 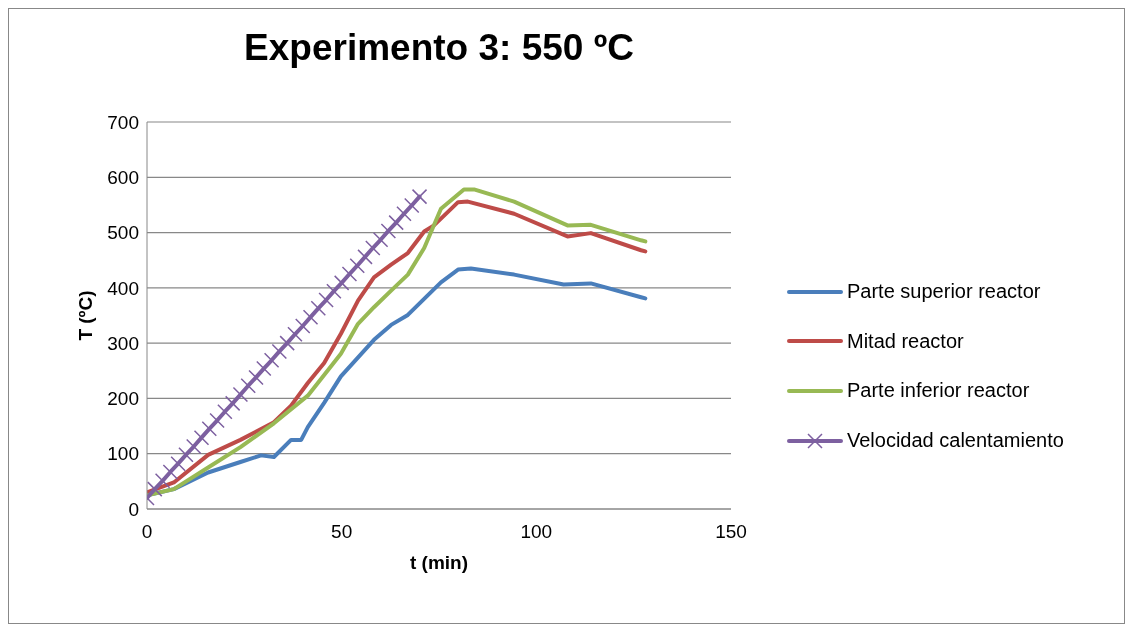 What do you see at coordinates (85, 315) in the screenshot?
I see `y-axis-title: T (ºC)` at bounding box center [85, 315].